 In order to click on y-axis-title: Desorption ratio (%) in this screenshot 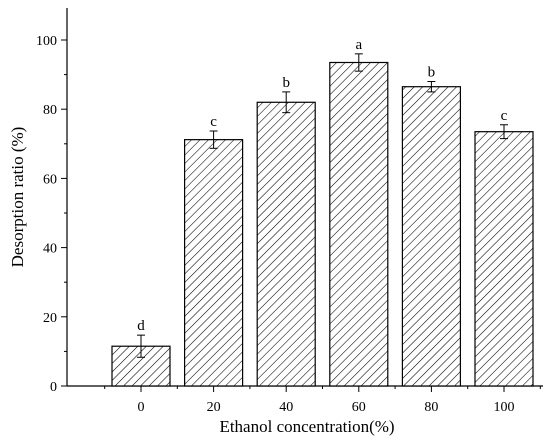, I will do `click(17, 197)`.